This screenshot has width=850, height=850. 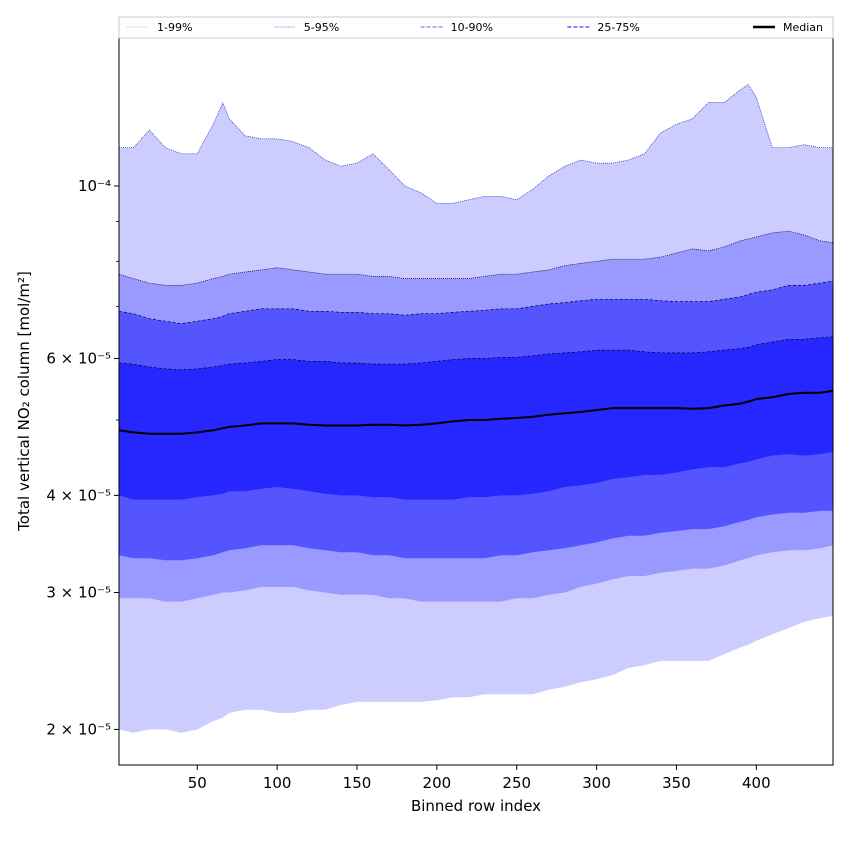 I want to click on legend-label-5-95%: 5-95%, so click(x=321, y=27).